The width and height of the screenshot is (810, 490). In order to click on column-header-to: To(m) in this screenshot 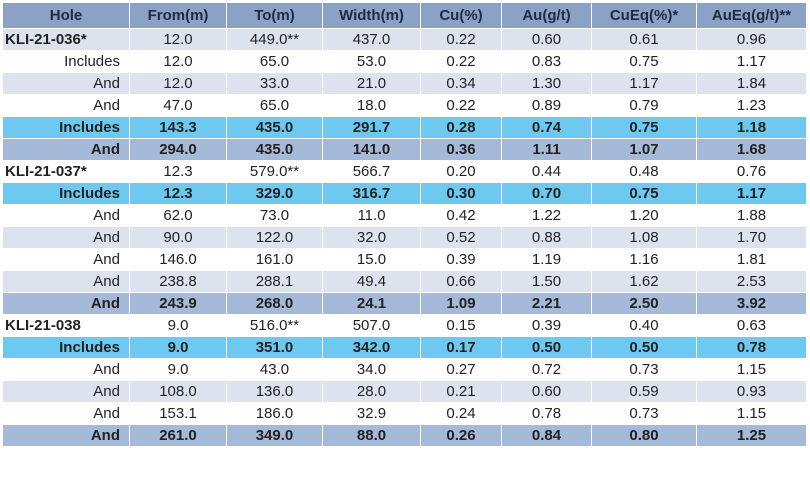, I will do `click(274, 15)`.